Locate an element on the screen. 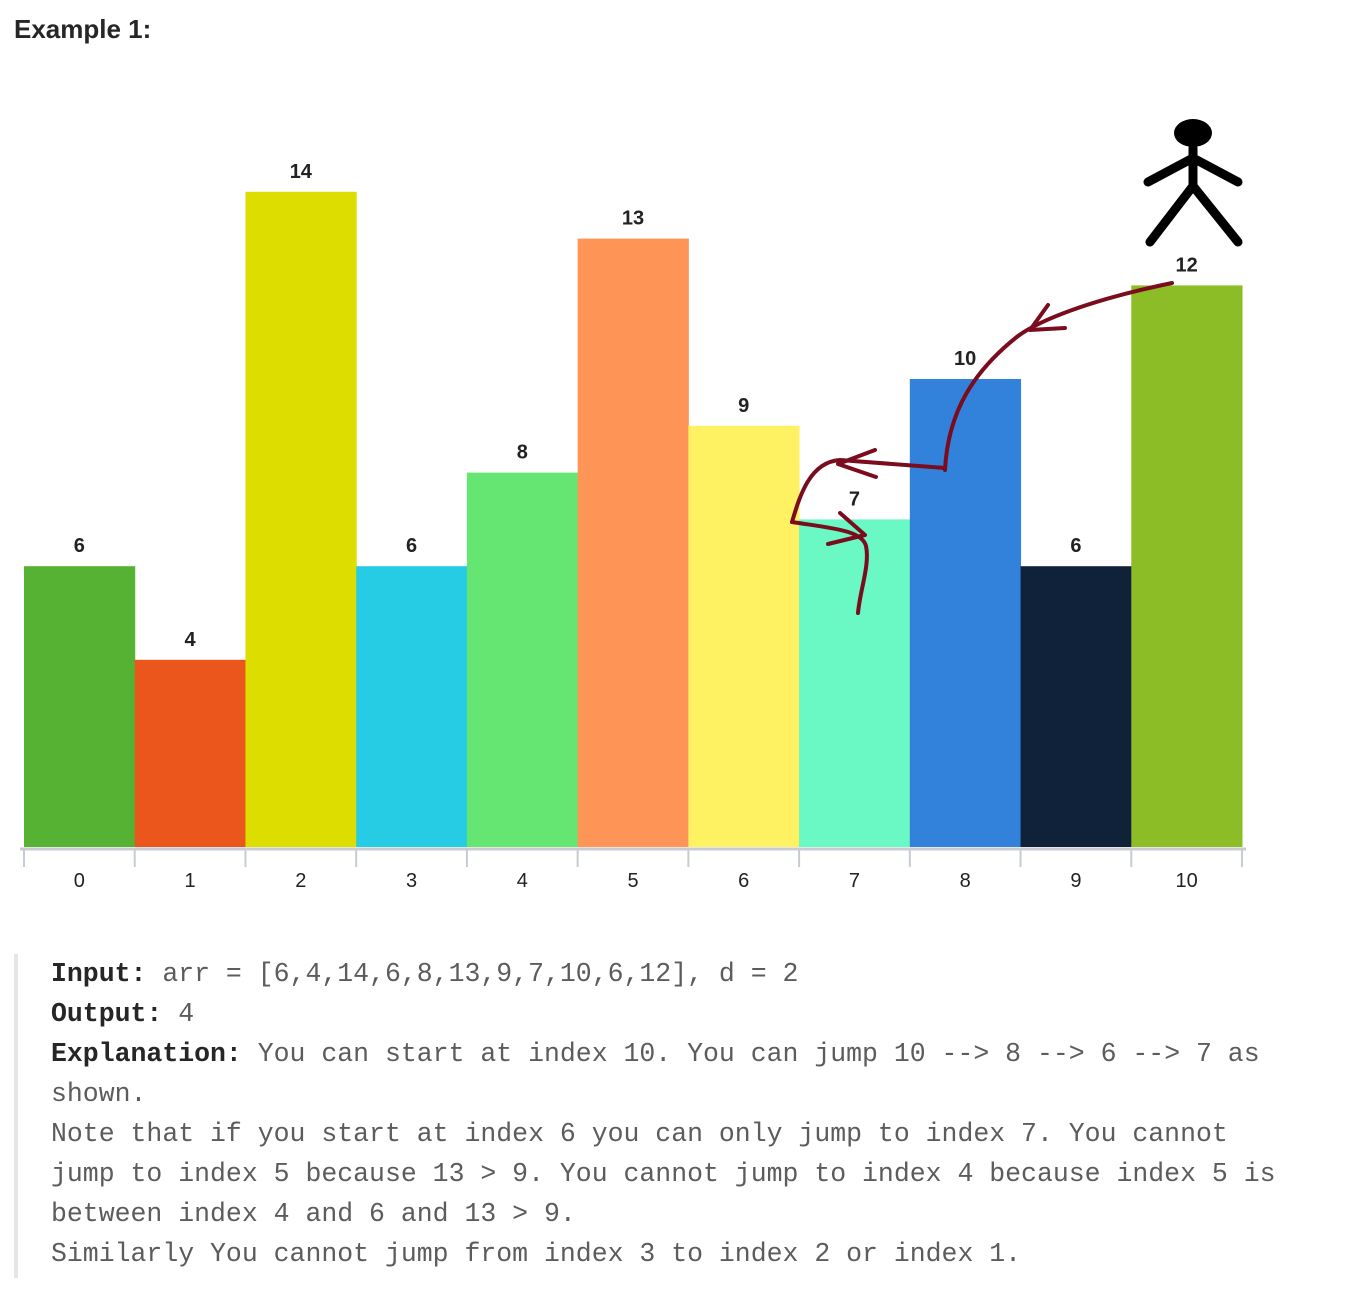  bar-value-label: 13 is located at coordinates (633, 219).